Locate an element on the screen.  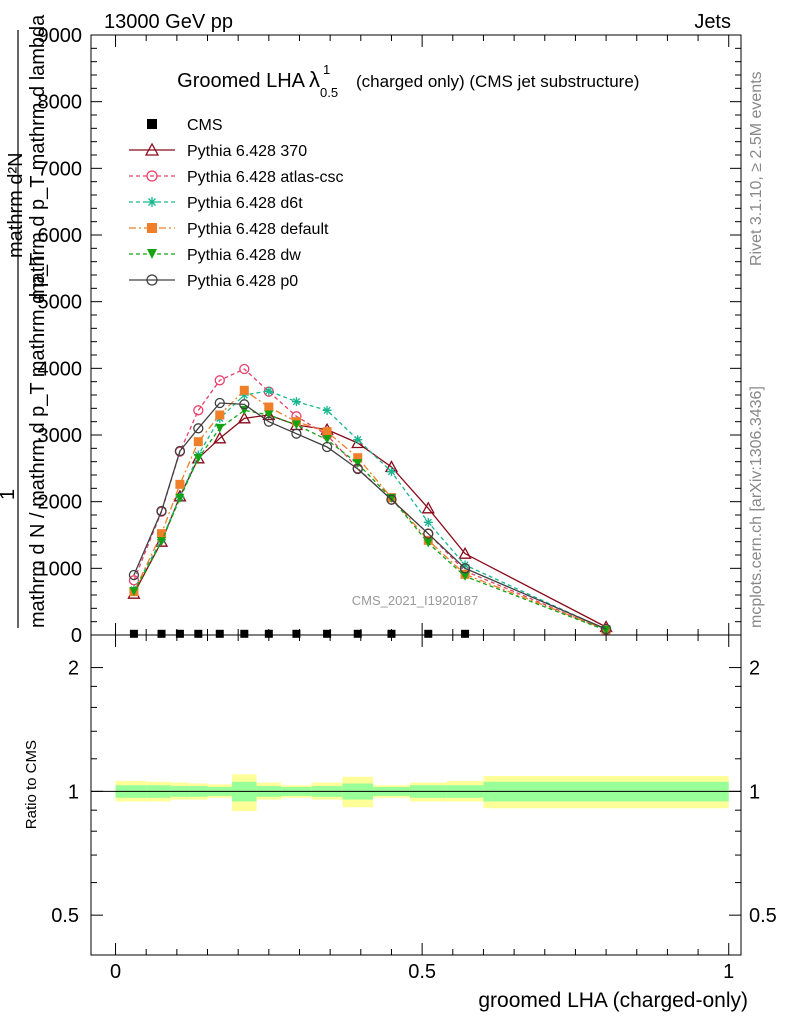
legend-label: Pythia 6.428 atlas-csc is located at coordinates (265, 177).